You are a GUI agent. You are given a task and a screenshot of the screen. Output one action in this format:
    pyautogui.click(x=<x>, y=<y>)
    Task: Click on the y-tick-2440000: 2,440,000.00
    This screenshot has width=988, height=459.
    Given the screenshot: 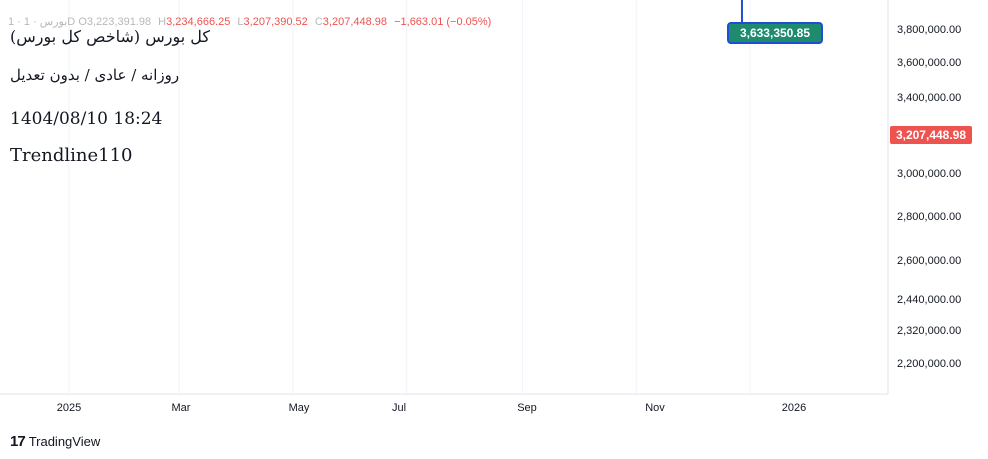 What is the action you would take?
    pyautogui.click(x=929, y=300)
    